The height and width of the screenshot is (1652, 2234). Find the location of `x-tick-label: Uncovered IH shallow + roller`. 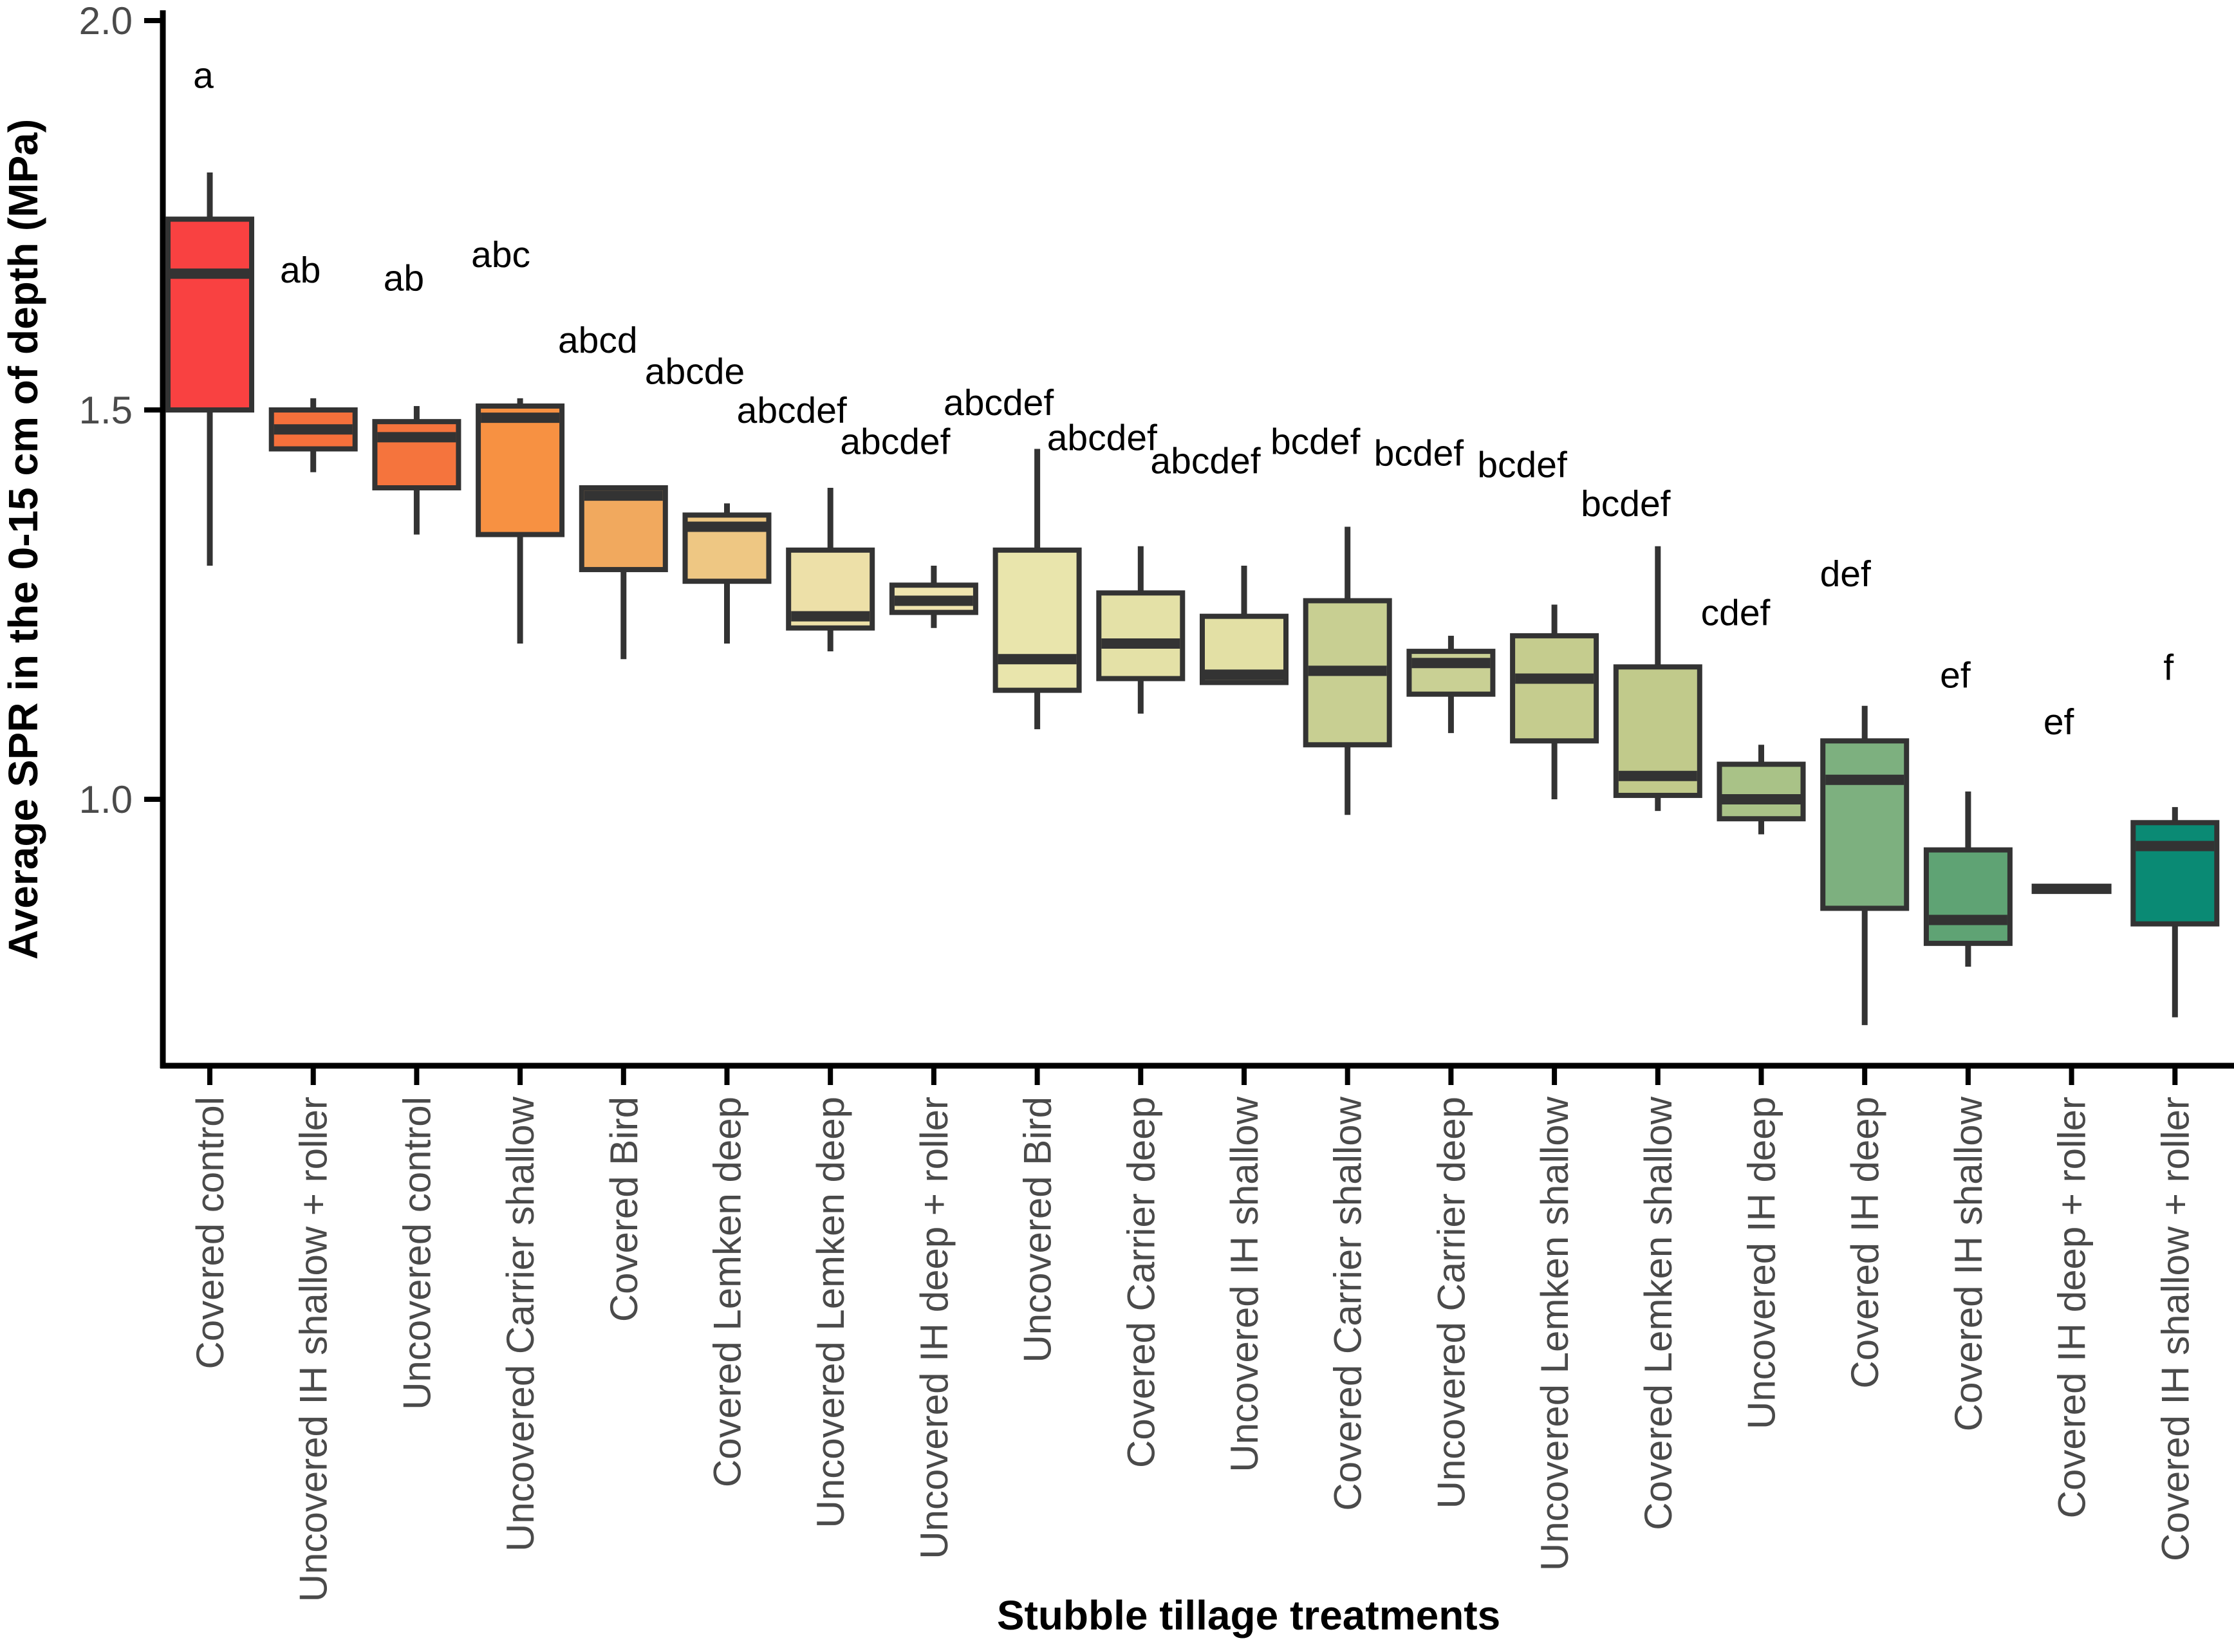

x-tick-label: Uncovered IH shallow + roller is located at coordinates (313, 1349).